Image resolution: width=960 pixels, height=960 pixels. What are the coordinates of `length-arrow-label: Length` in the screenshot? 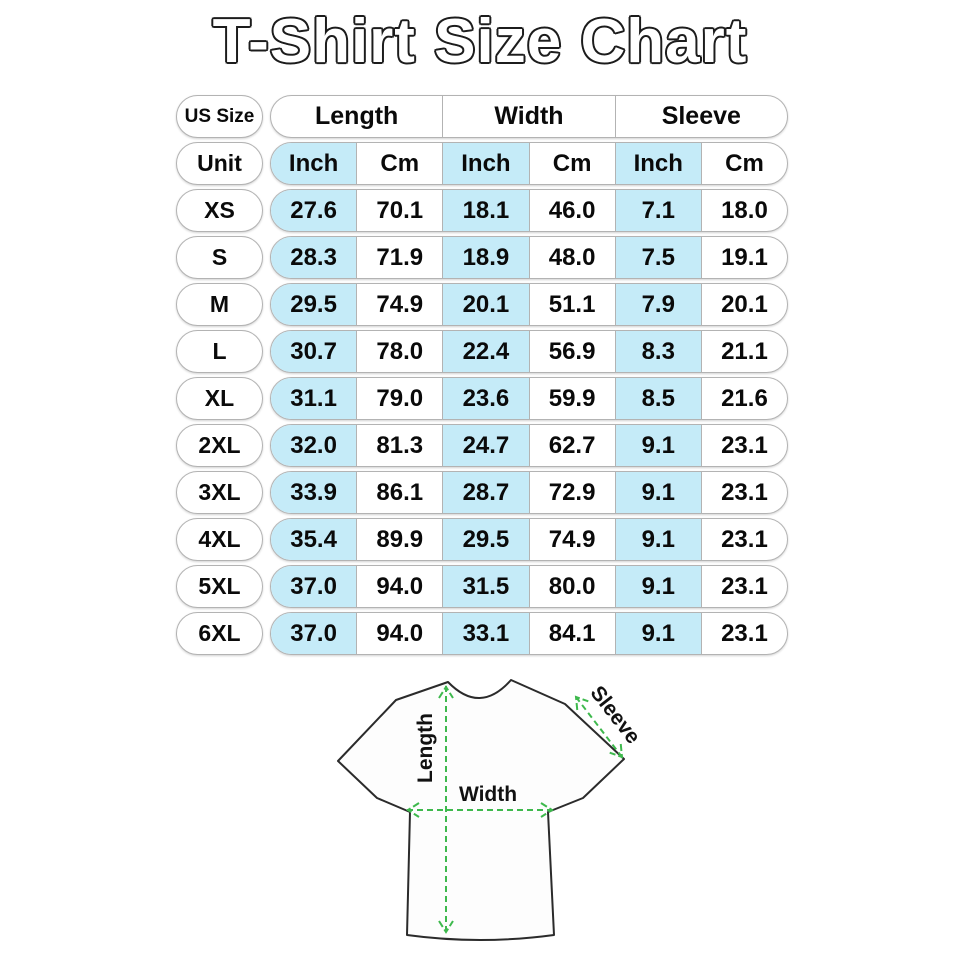 It's located at (425, 748).